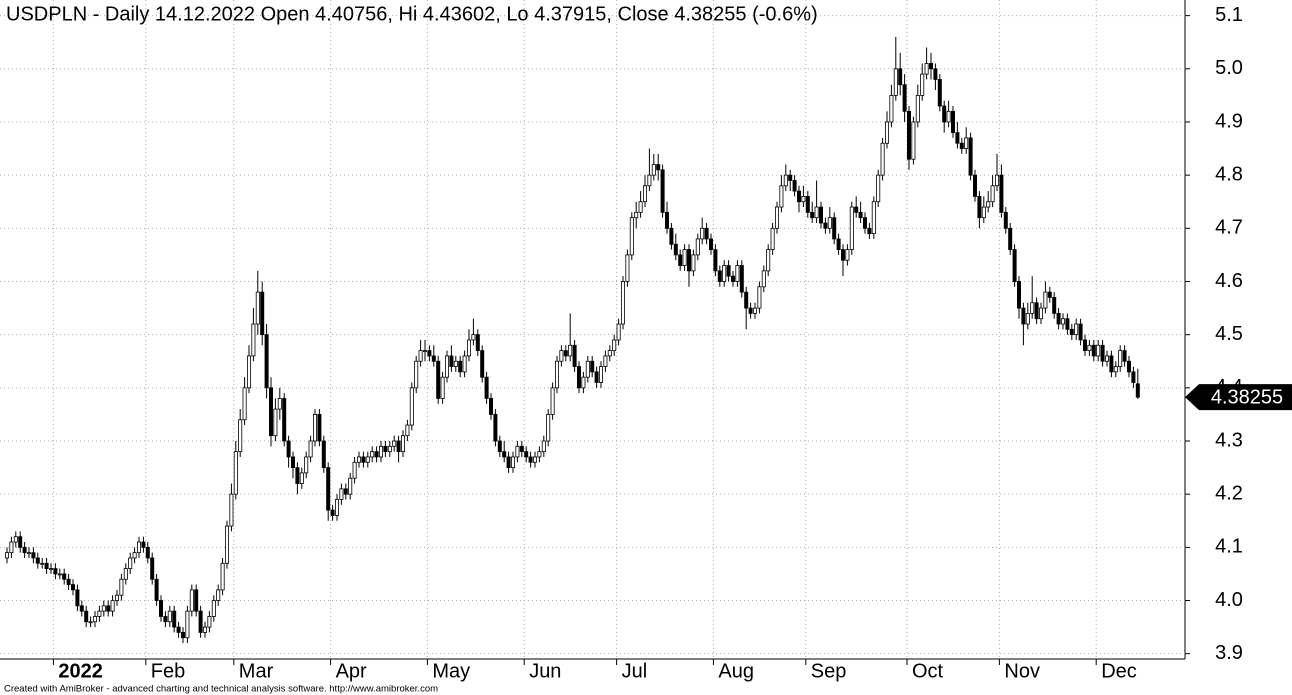 The width and height of the screenshot is (1292, 695). I want to click on y-tick-label: 3.9, so click(1229, 653).